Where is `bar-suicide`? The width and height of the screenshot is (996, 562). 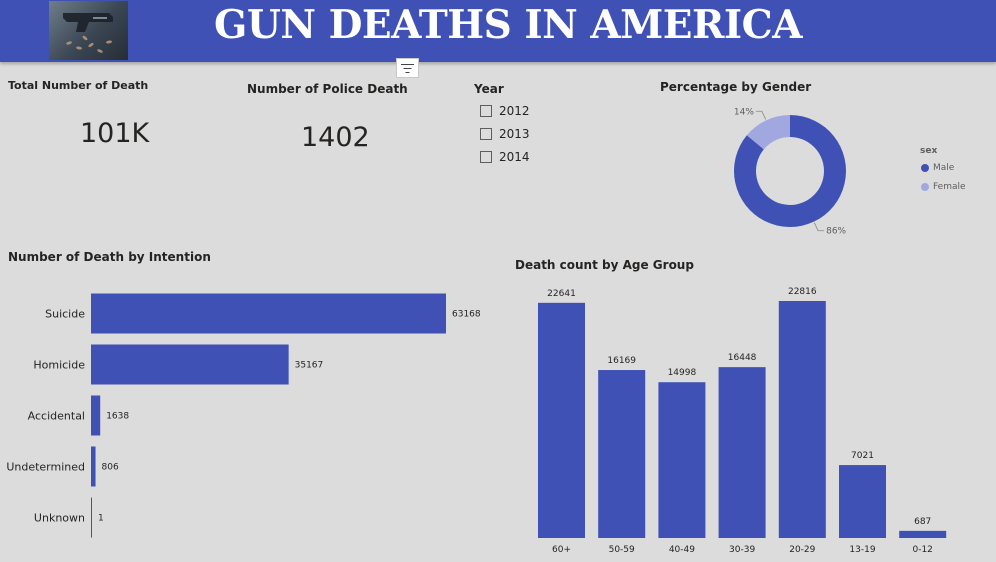
bar-suicide is located at coordinates (268, 313).